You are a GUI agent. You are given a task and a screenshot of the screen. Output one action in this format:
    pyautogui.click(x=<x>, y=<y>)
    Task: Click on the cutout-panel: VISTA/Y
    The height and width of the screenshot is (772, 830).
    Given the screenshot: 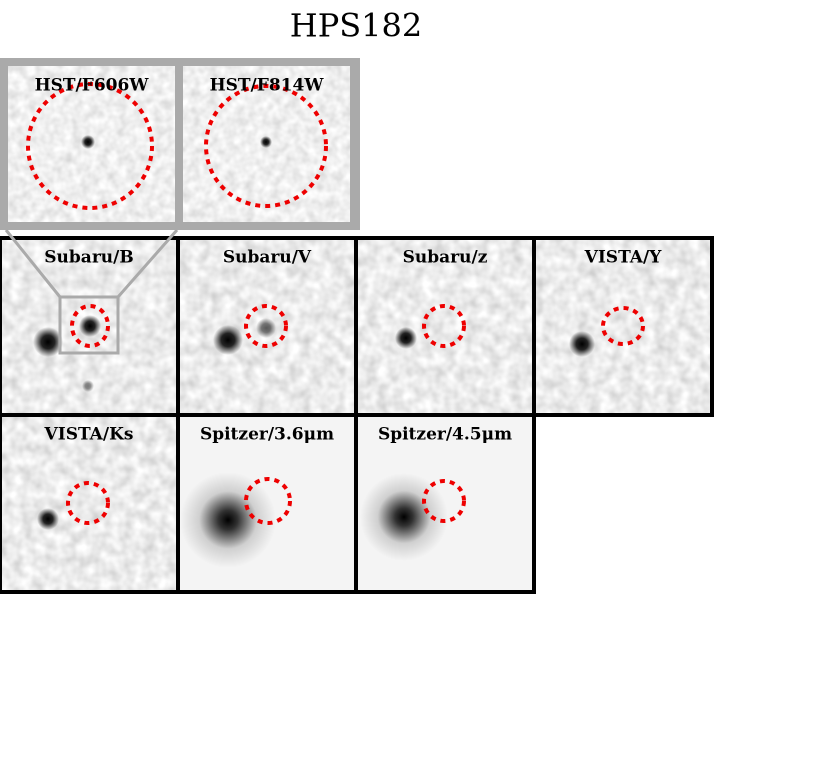 What is the action you would take?
    pyautogui.click(x=623, y=326)
    